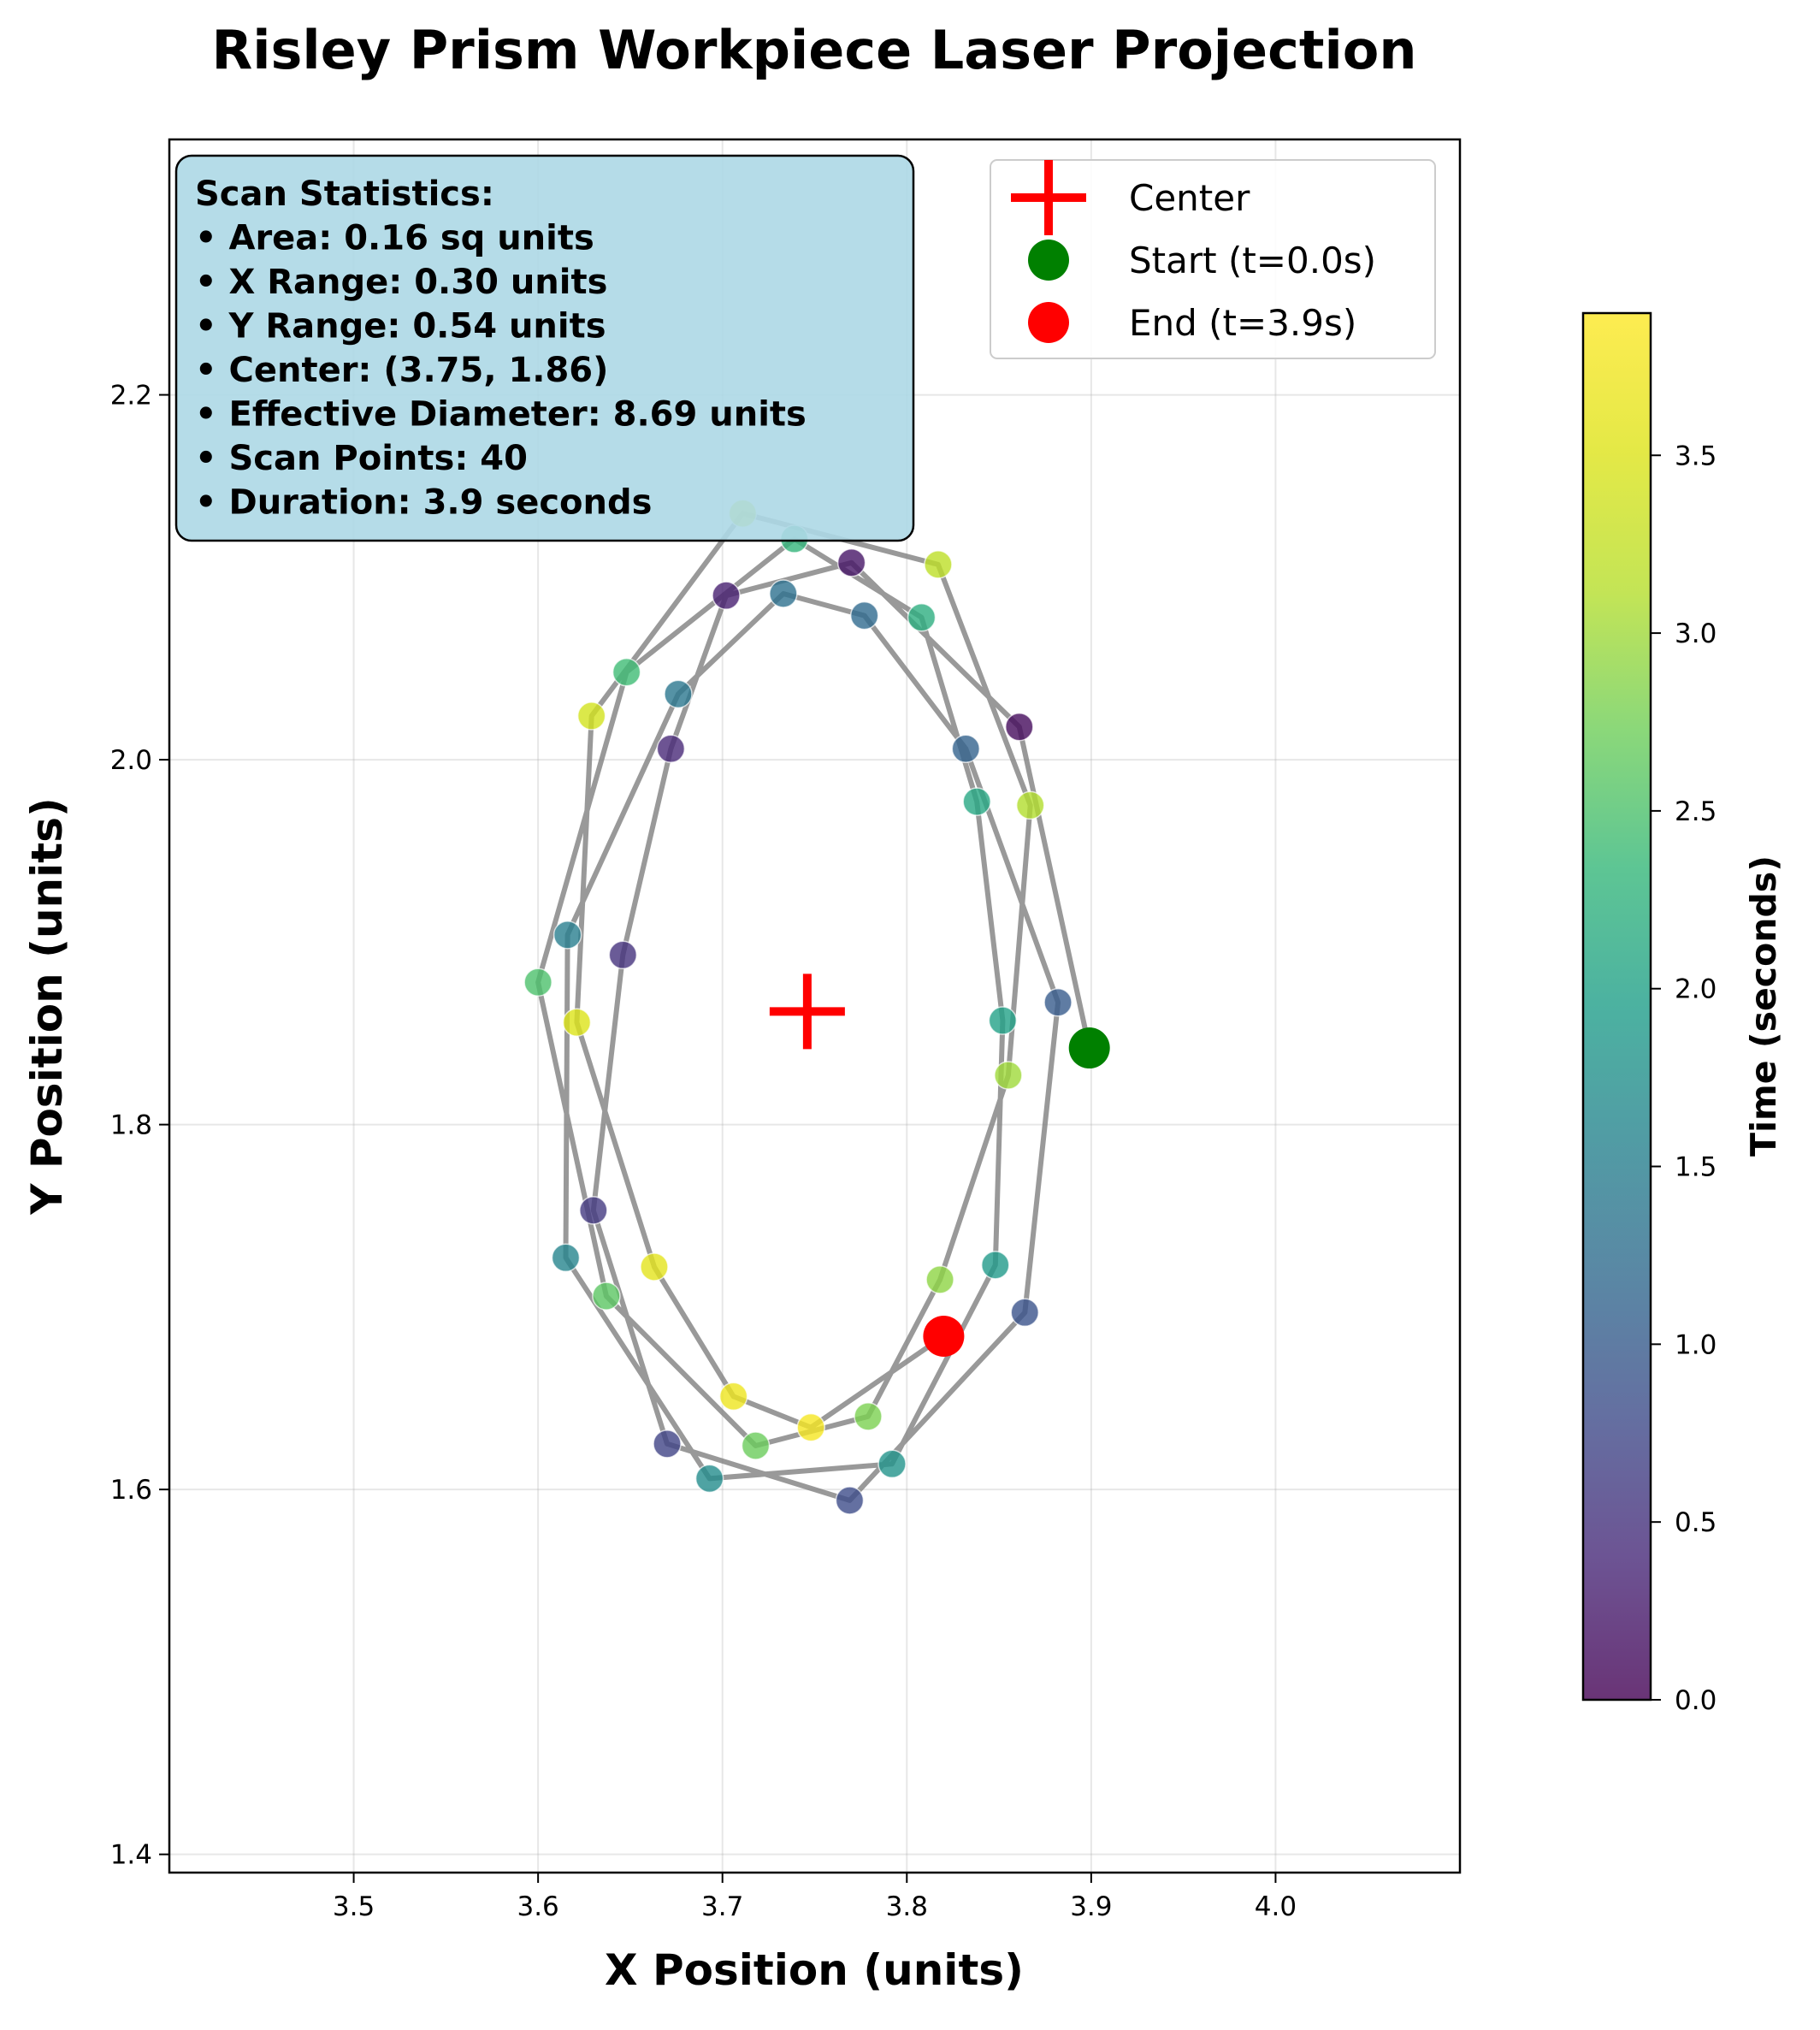 This screenshot has width=1820, height=2030. I want to click on stats-line: • Effective Diameter: 8.69 units, so click(501, 415).